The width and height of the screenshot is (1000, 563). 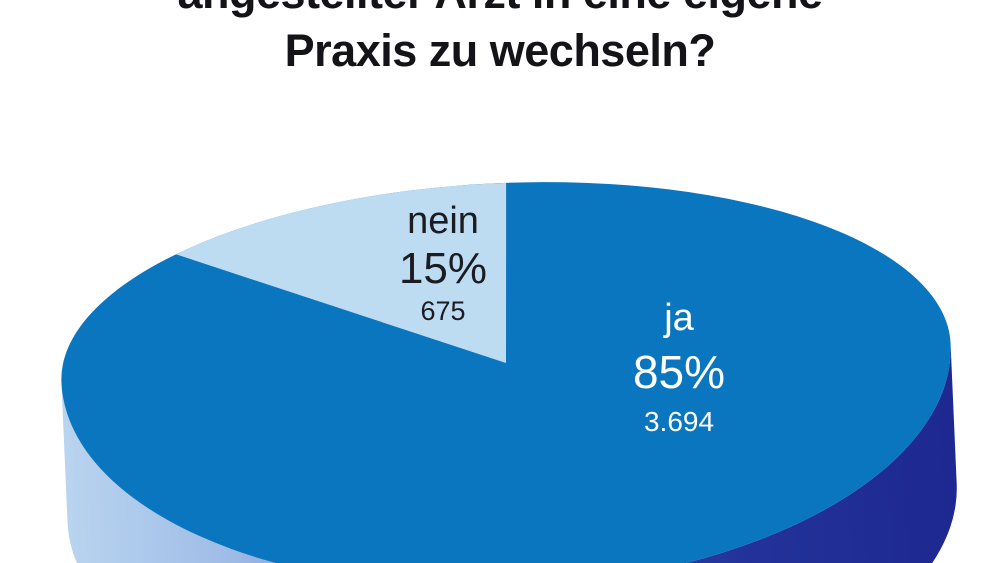 I want to click on pie-slice-nein, so click(x=341, y=272).